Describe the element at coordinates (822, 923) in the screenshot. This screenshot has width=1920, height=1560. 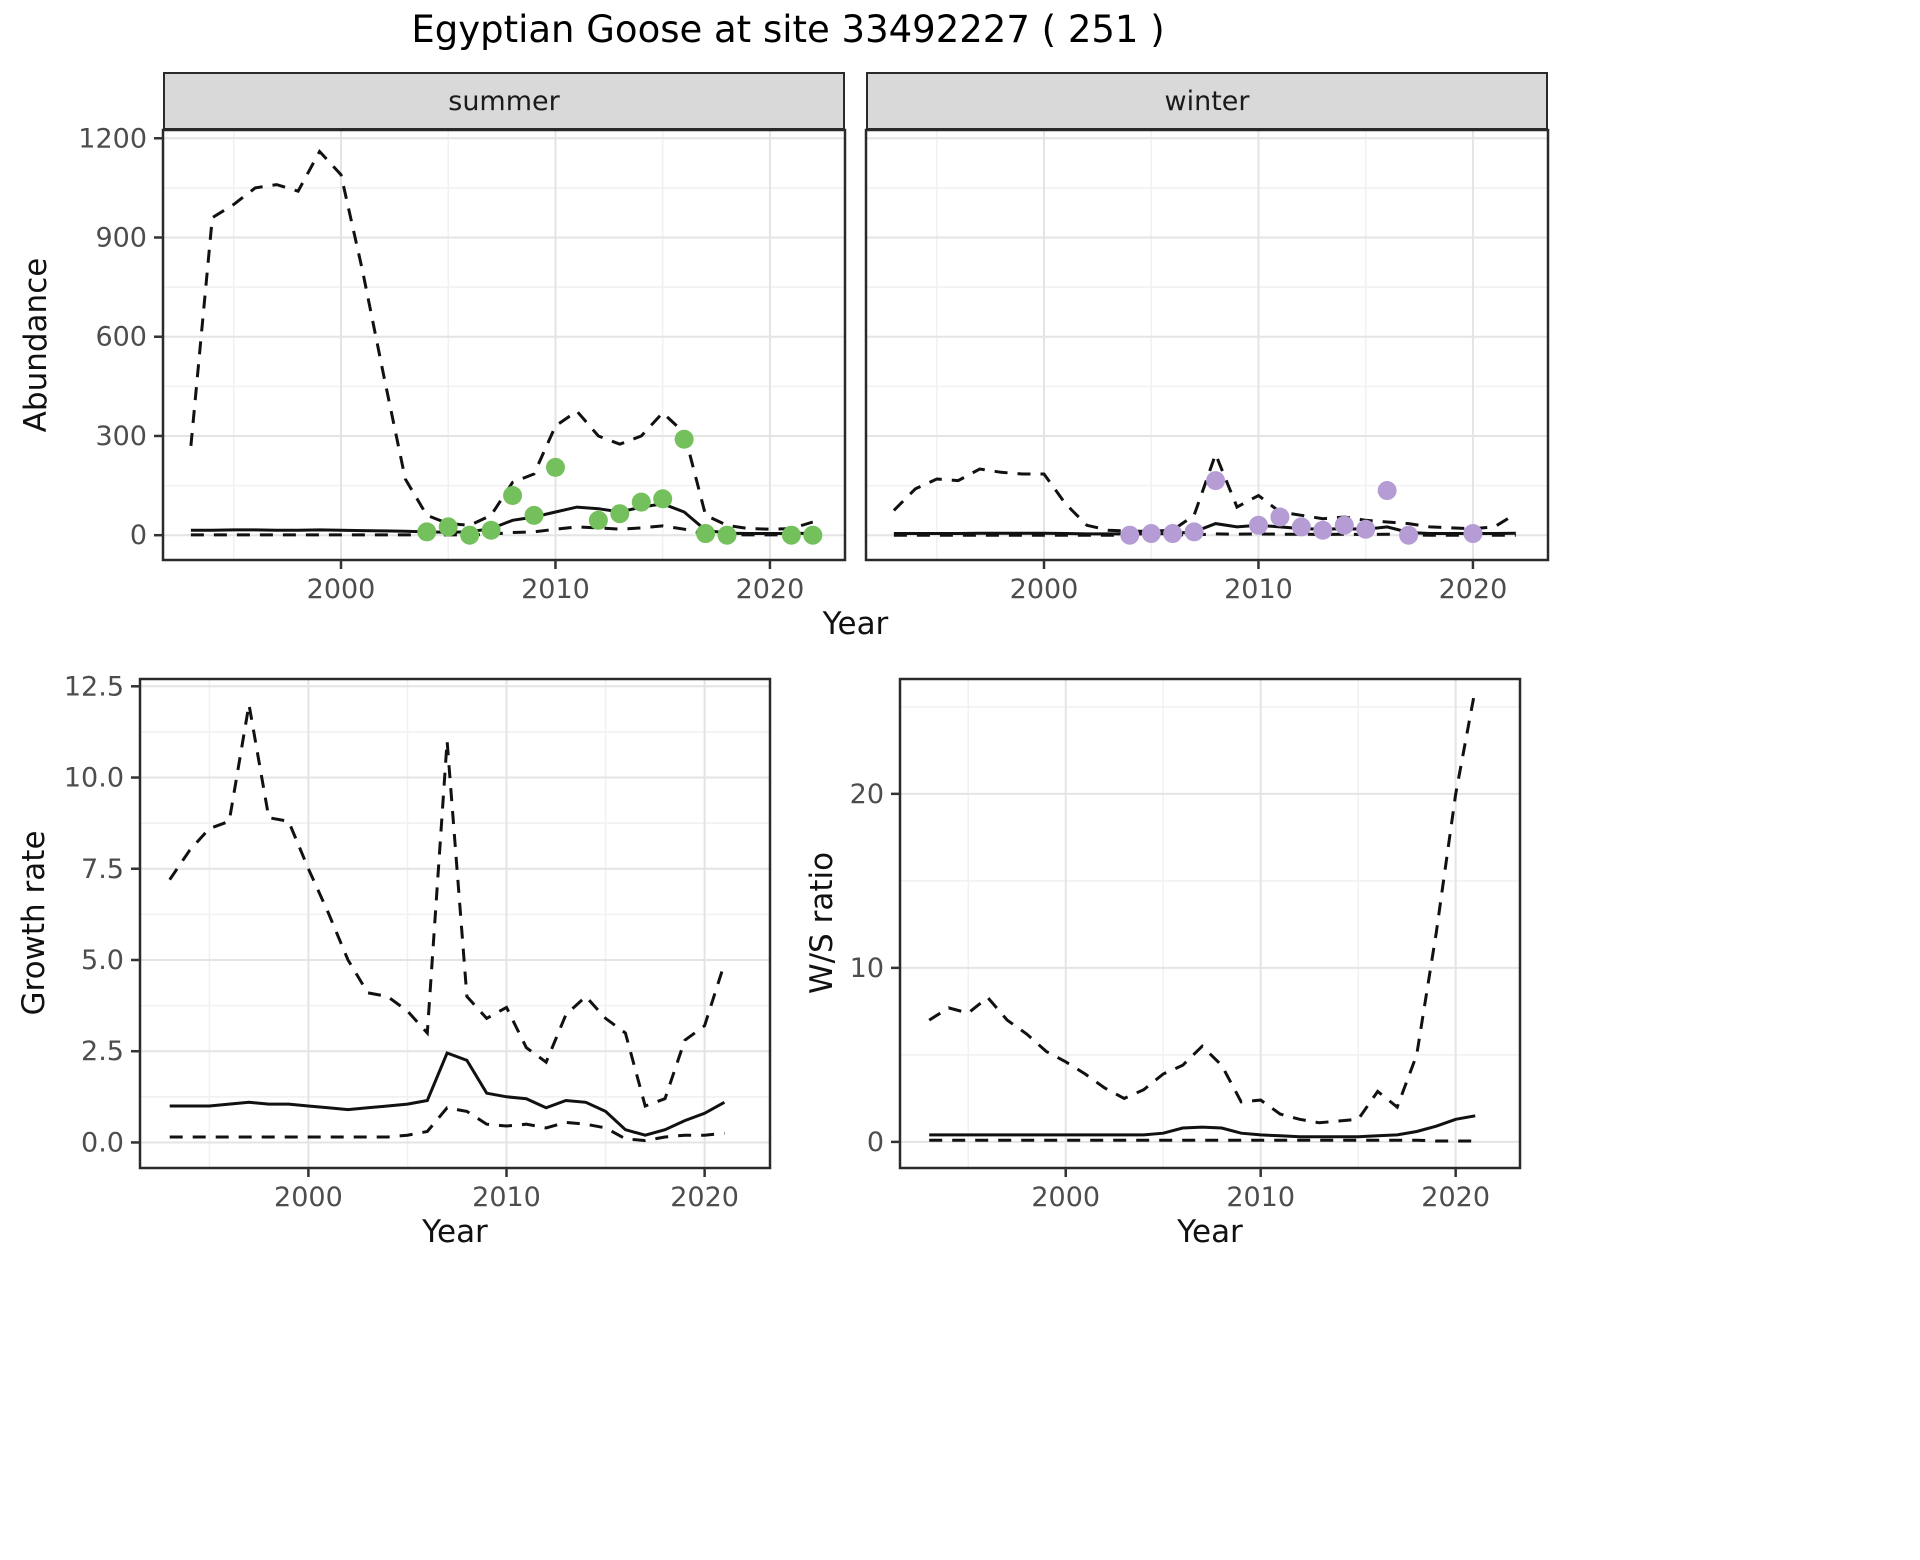
I see `ws-ratio-y-axis-label: W/S ratio` at that location.